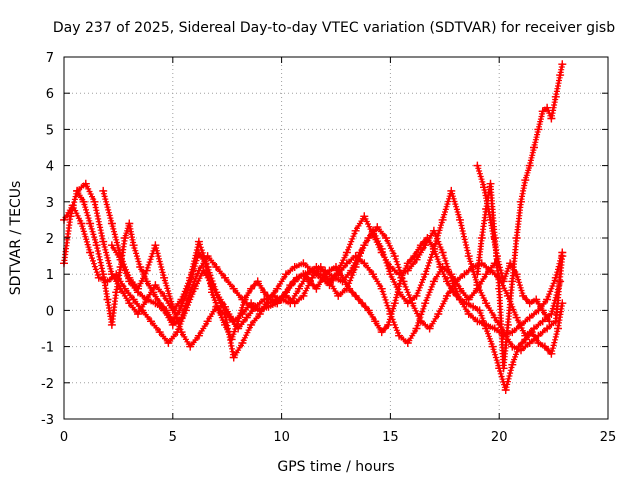  I want to click on y-tick-label: 7, so click(50, 58).